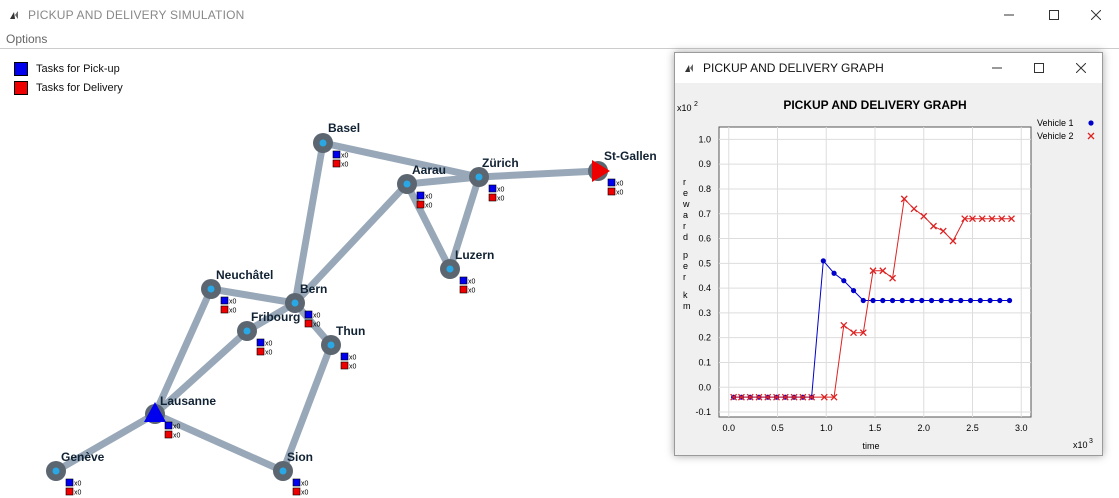 This screenshot has height=498, width=1119. Describe the element at coordinates (21, 68) in the screenshot. I see `pickup-swatch` at that location.